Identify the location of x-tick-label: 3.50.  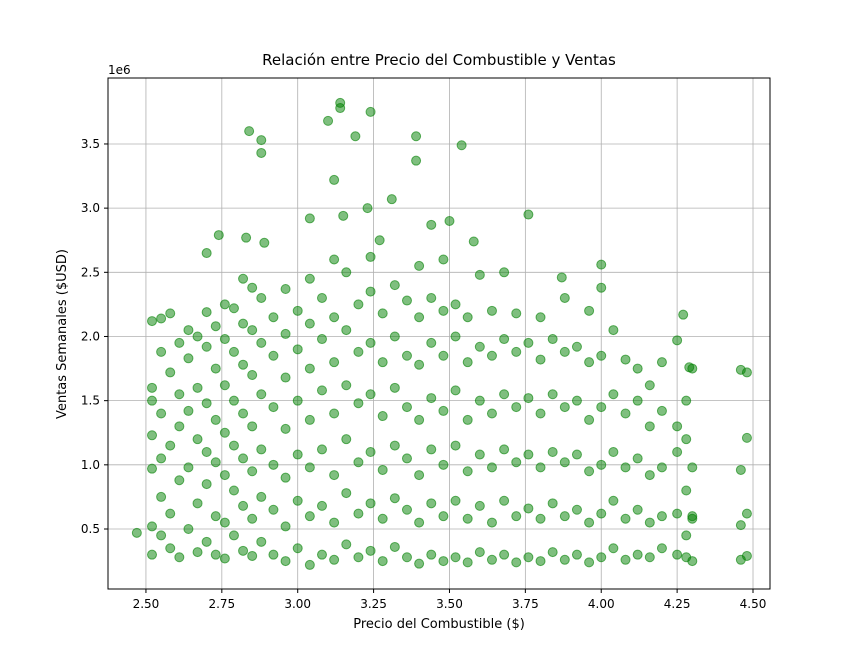
(449, 604).